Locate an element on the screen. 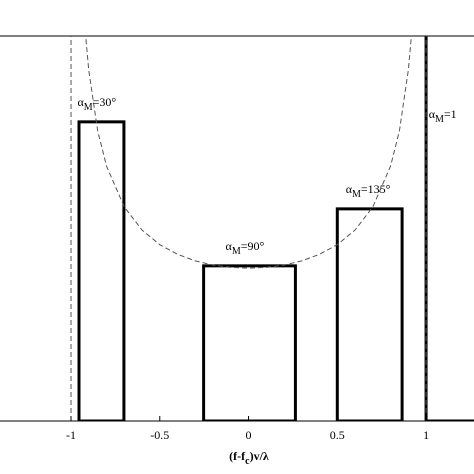 Image resolution: width=474 pixels, height=474 pixels. label-rest: =30° is located at coordinates (105, 102).